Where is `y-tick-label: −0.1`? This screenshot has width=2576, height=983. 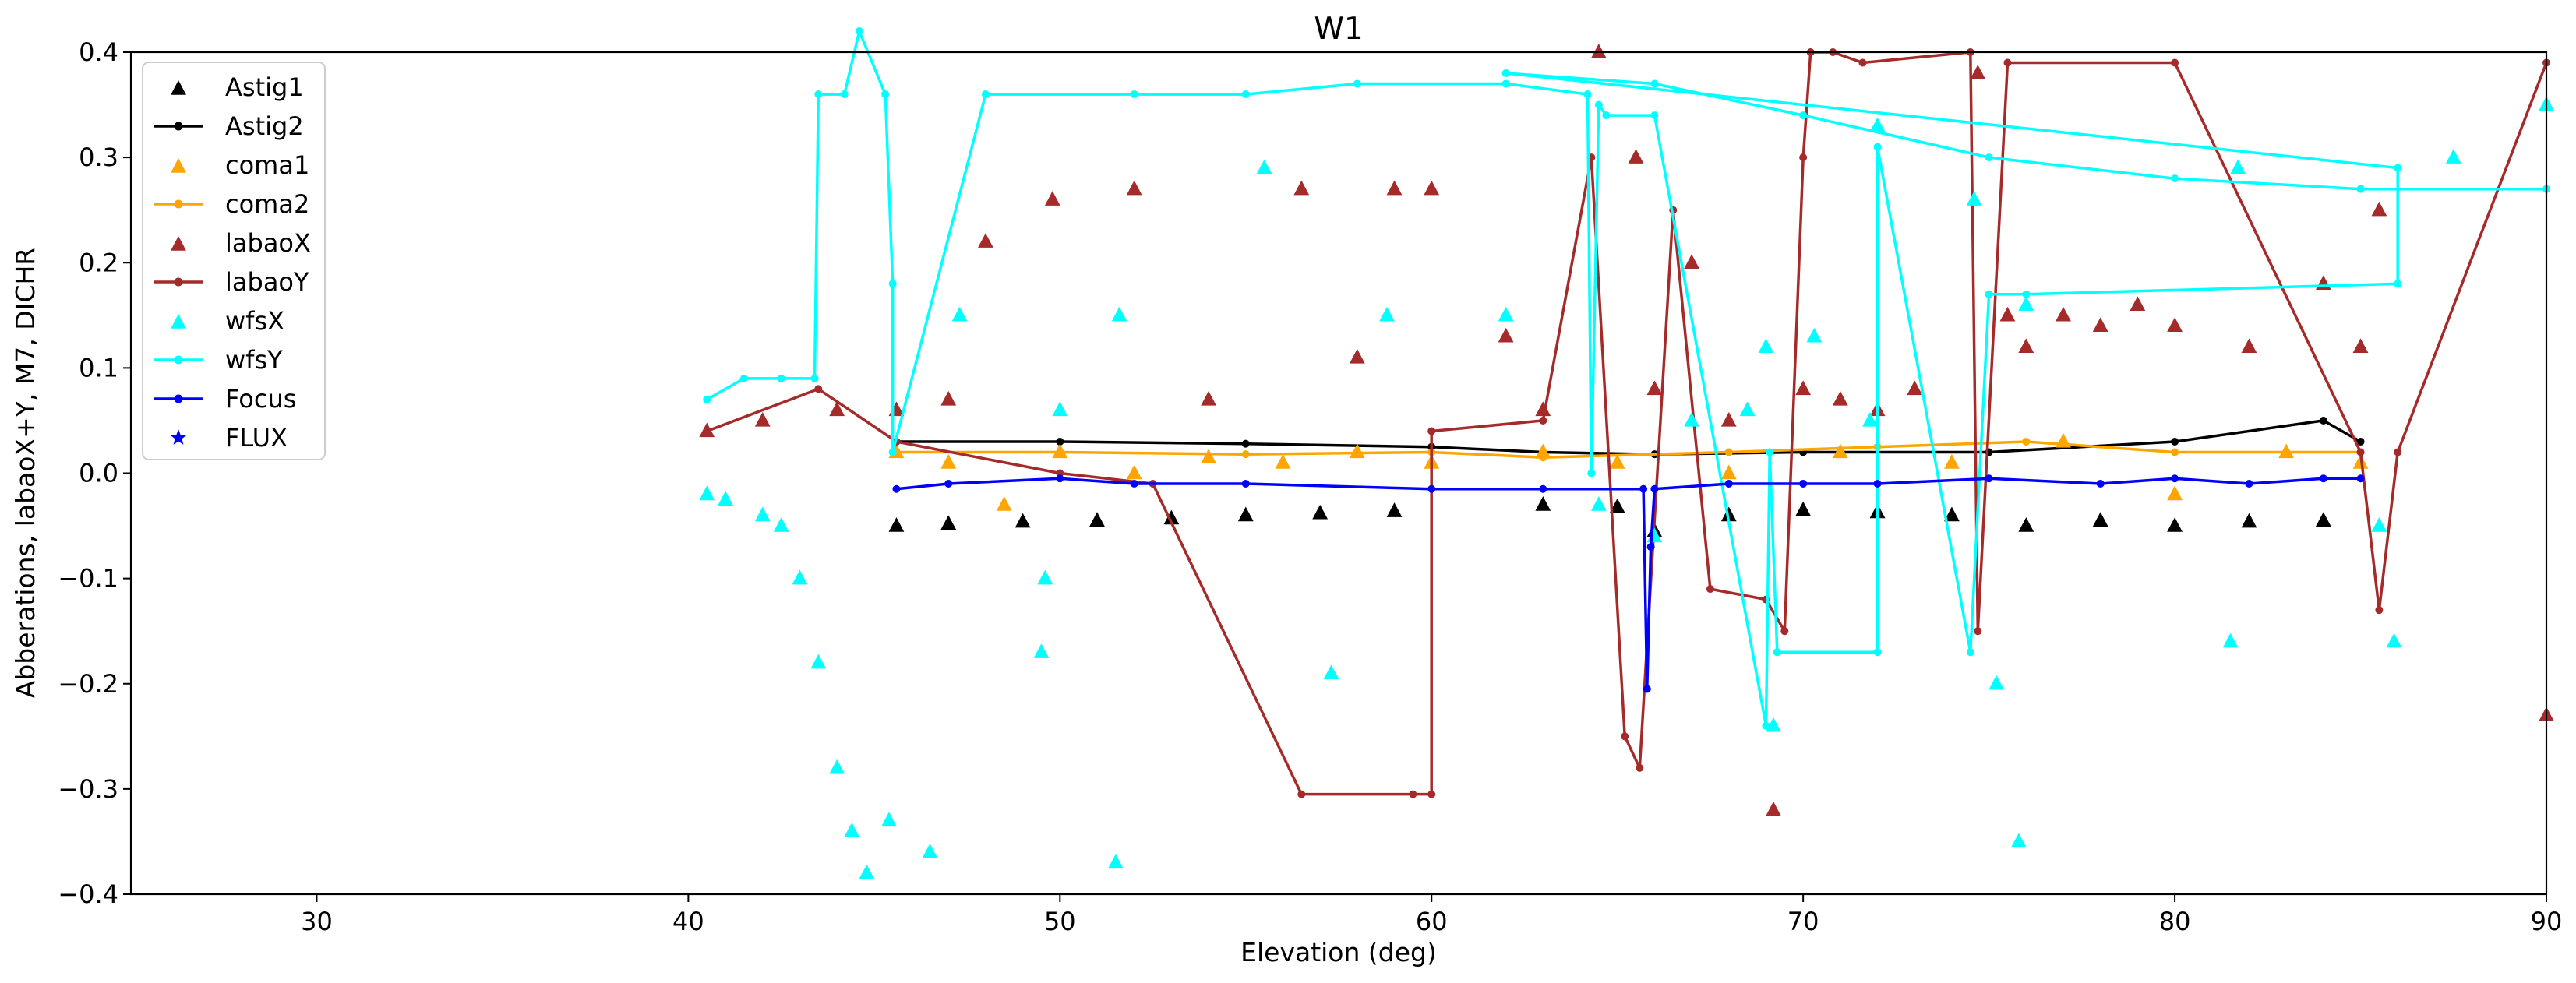
y-tick-label: −0.1 is located at coordinates (88, 579).